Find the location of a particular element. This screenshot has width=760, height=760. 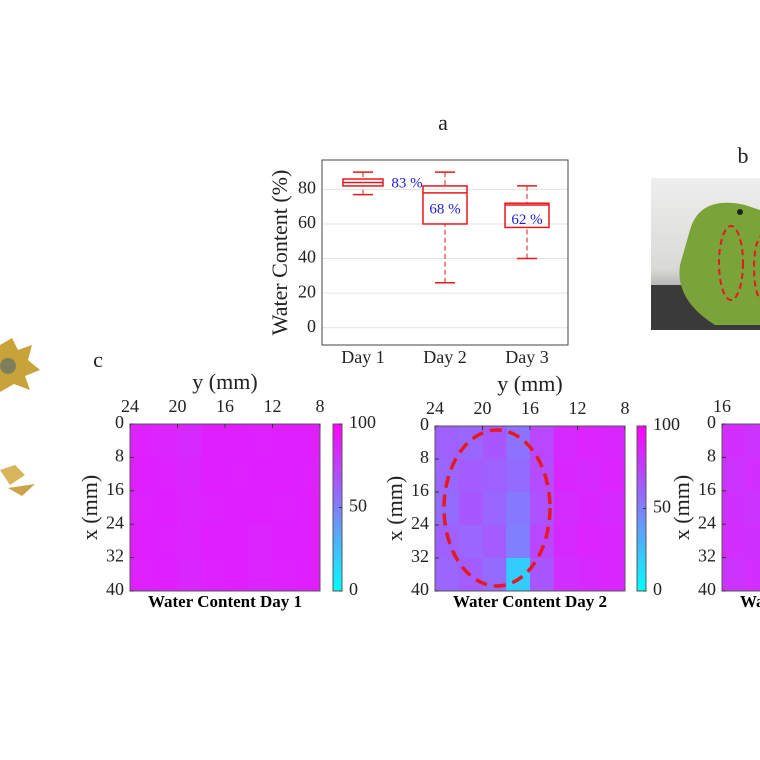

x-tick-label: Day 1 is located at coordinates (363, 357).